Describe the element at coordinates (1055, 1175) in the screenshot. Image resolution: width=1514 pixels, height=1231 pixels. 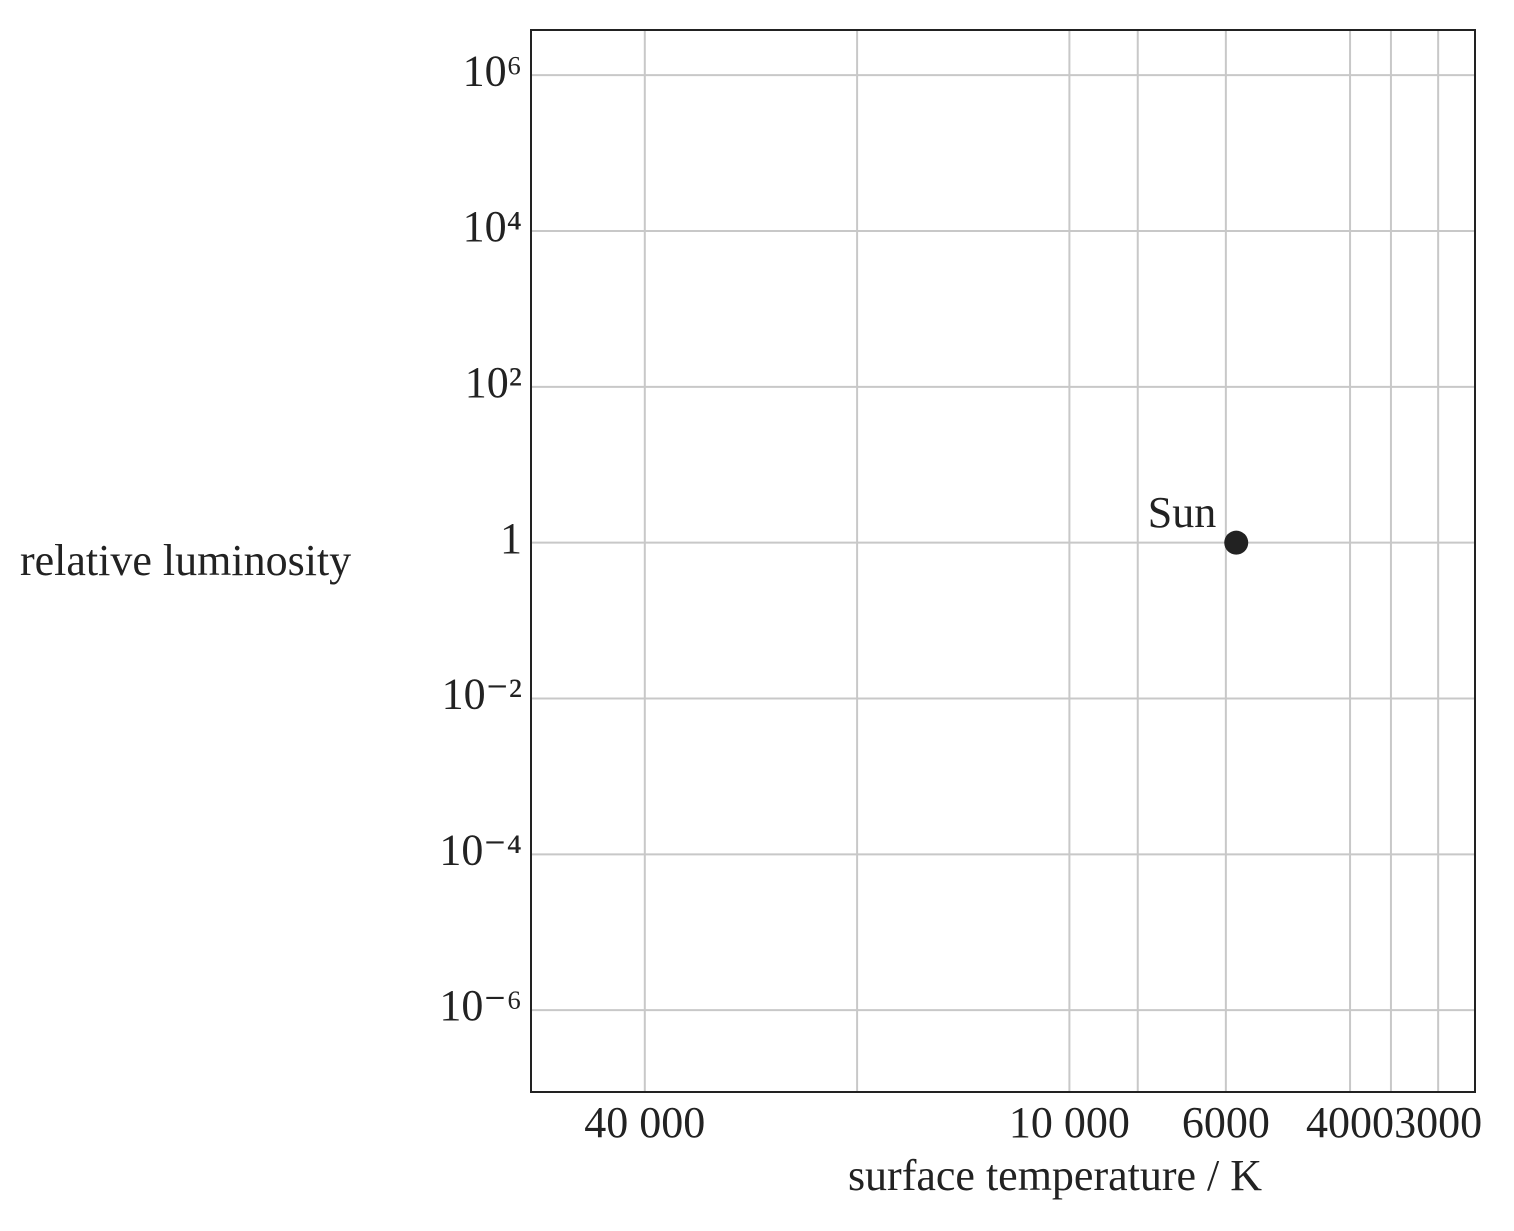
I see `x-axis-label: surface temperature / K` at that location.